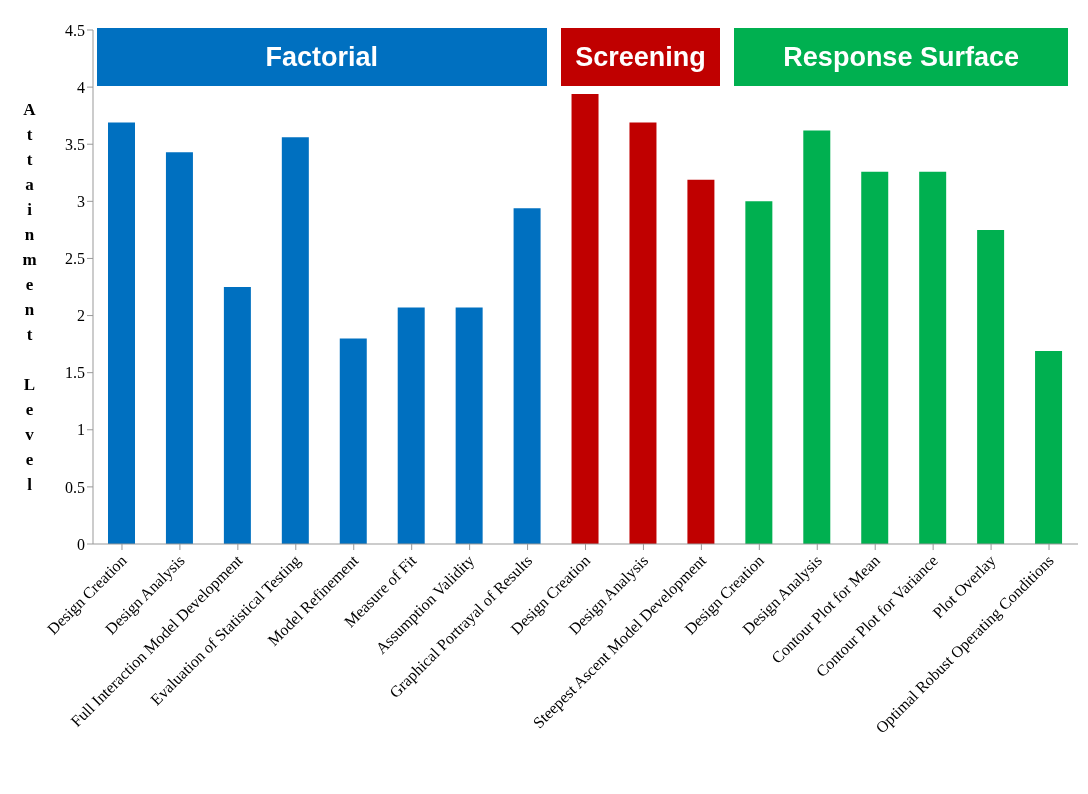 The height and width of the screenshot is (794, 1088). What do you see at coordinates (75, 144) in the screenshot?
I see `y-tick-label: 3.5` at bounding box center [75, 144].